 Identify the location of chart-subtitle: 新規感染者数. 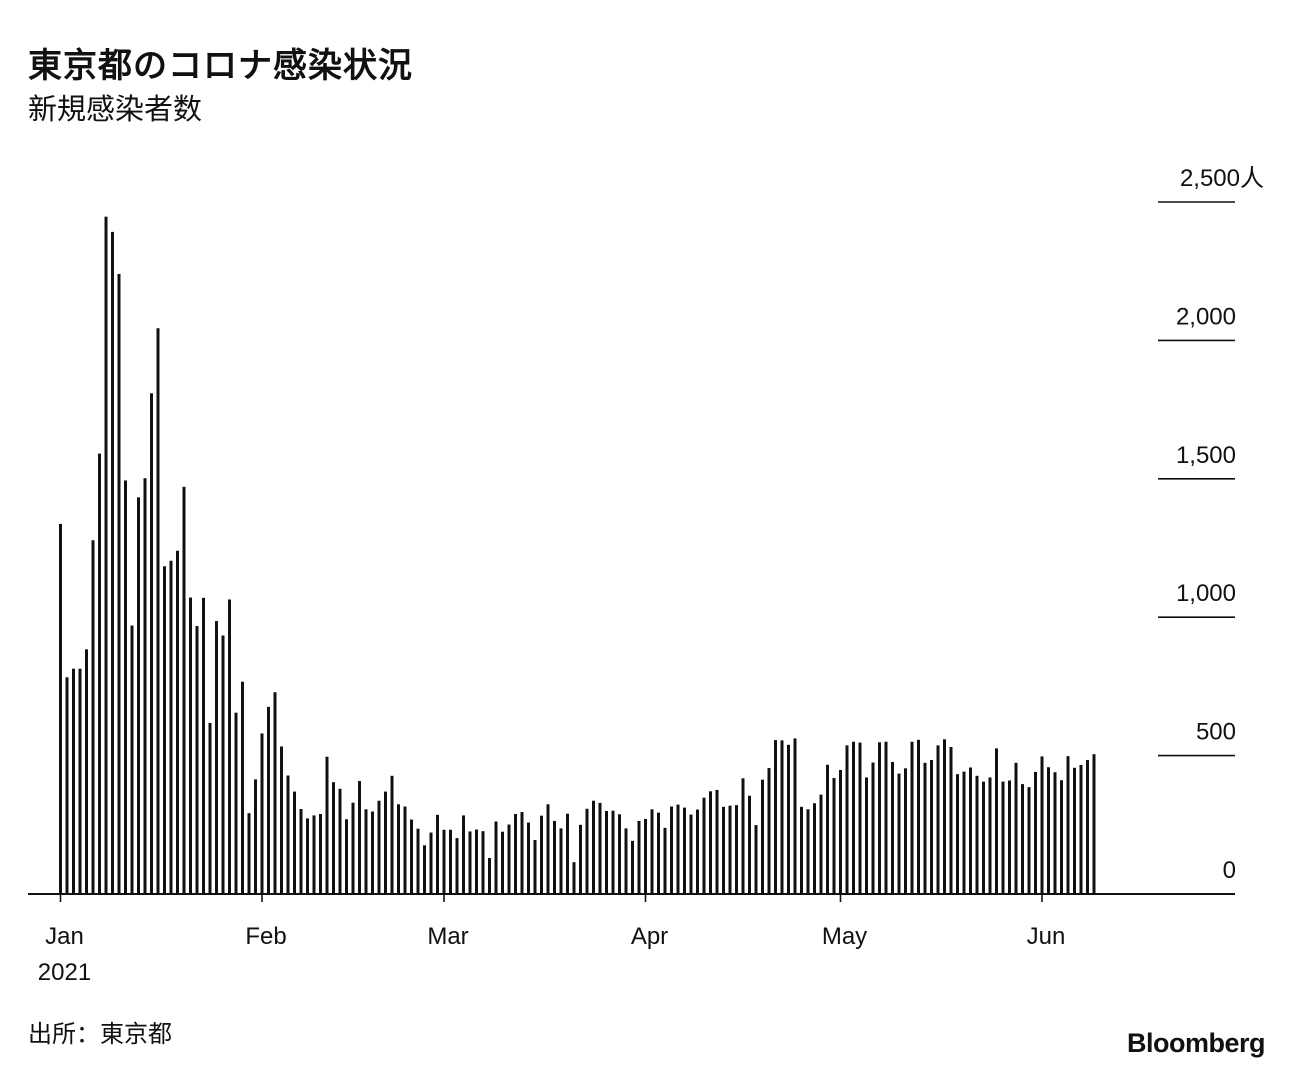
(115, 109).